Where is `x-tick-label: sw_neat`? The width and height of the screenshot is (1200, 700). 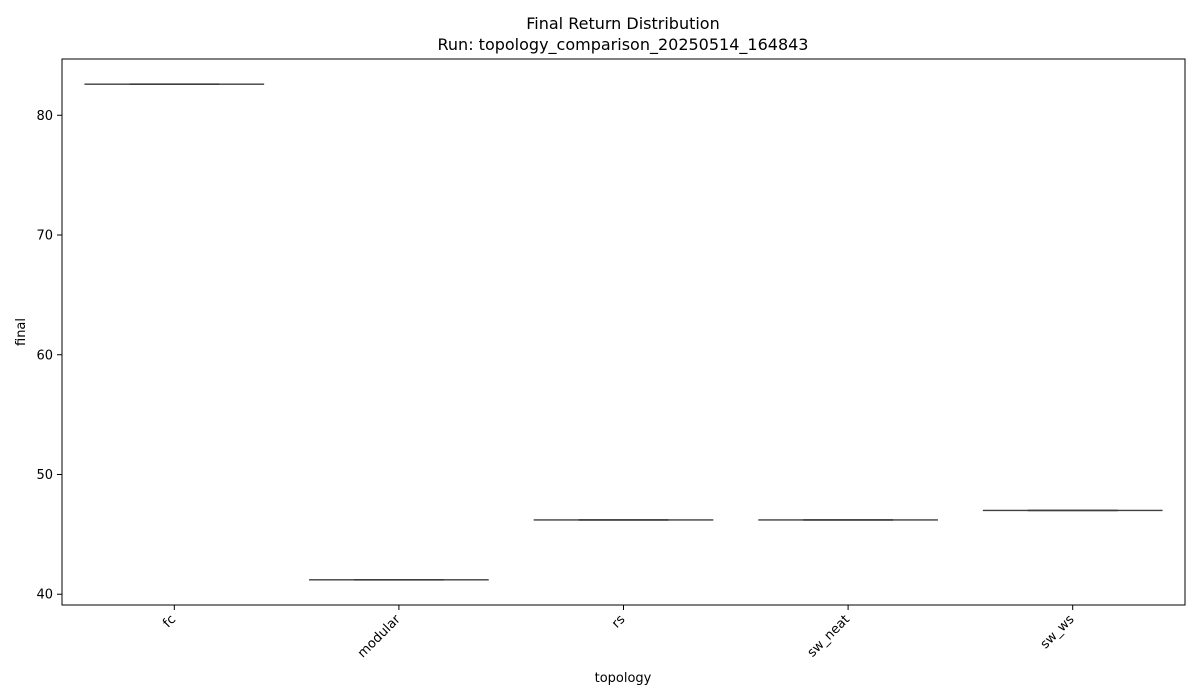
x-tick-label: sw_neat is located at coordinates (829, 636).